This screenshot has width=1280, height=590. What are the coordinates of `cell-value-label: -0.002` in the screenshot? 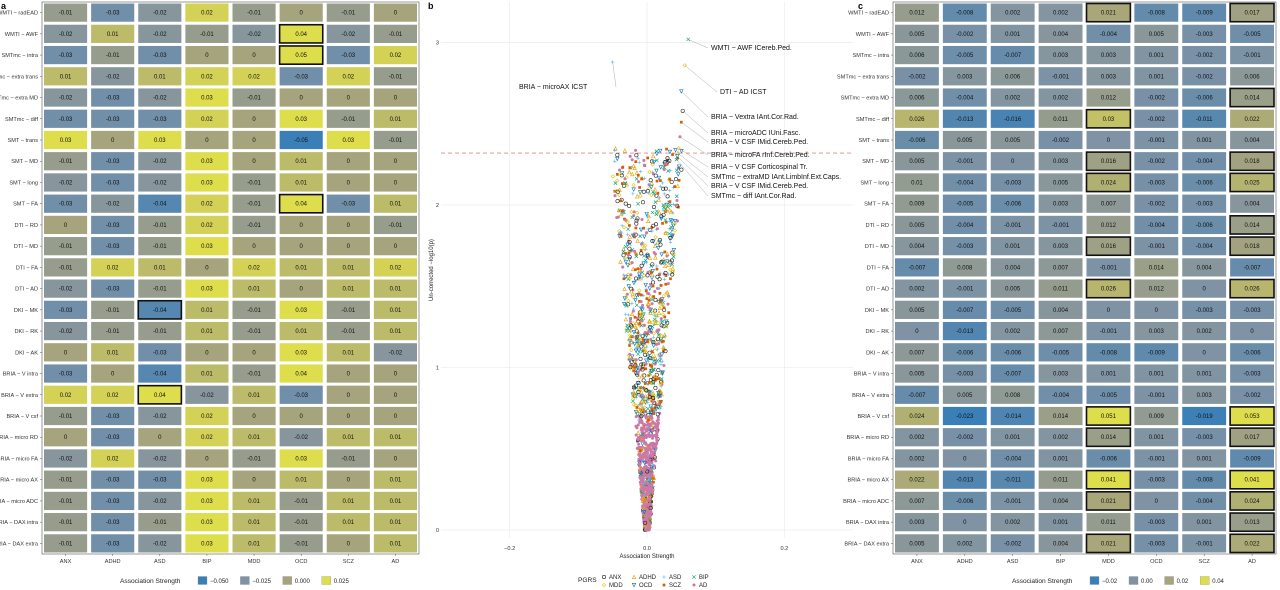 It's located at (1157, 162).